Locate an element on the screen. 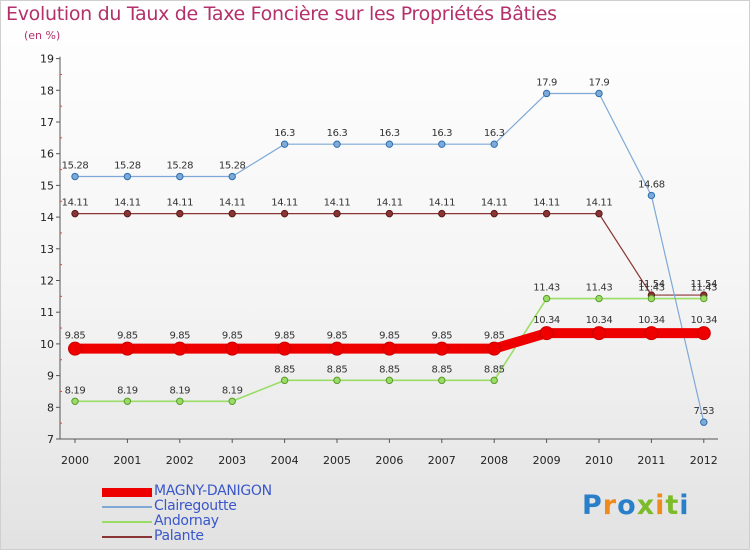 The width and height of the screenshot is (750, 550). data-label: 17.9 is located at coordinates (546, 82).